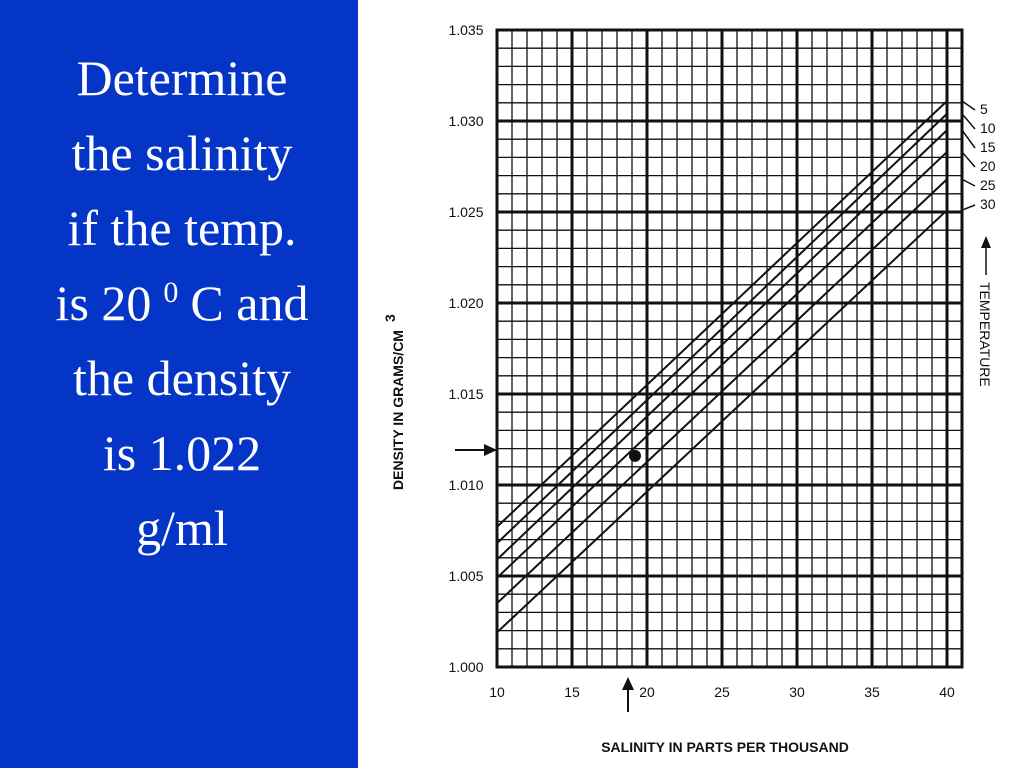  I want to click on x-tick-label: 35, so click(872, 692).